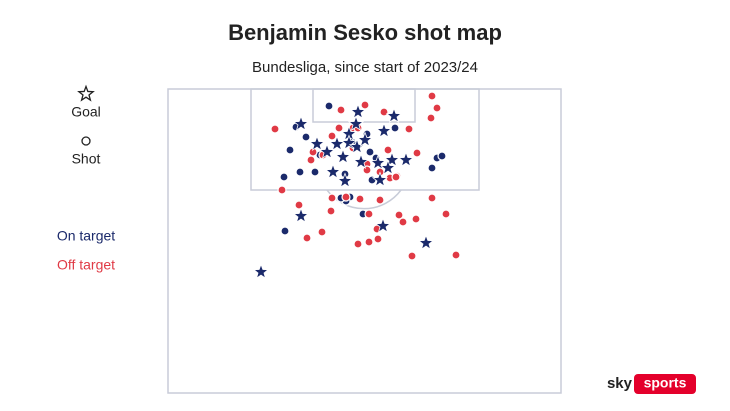 This screenshot has width=730, height=411. What do you see at coordinates (365, 67) in the screenshot?
I see `chart-subtitle: Bundesliga, since start of 2023/24` at bounding box center [365, 67].